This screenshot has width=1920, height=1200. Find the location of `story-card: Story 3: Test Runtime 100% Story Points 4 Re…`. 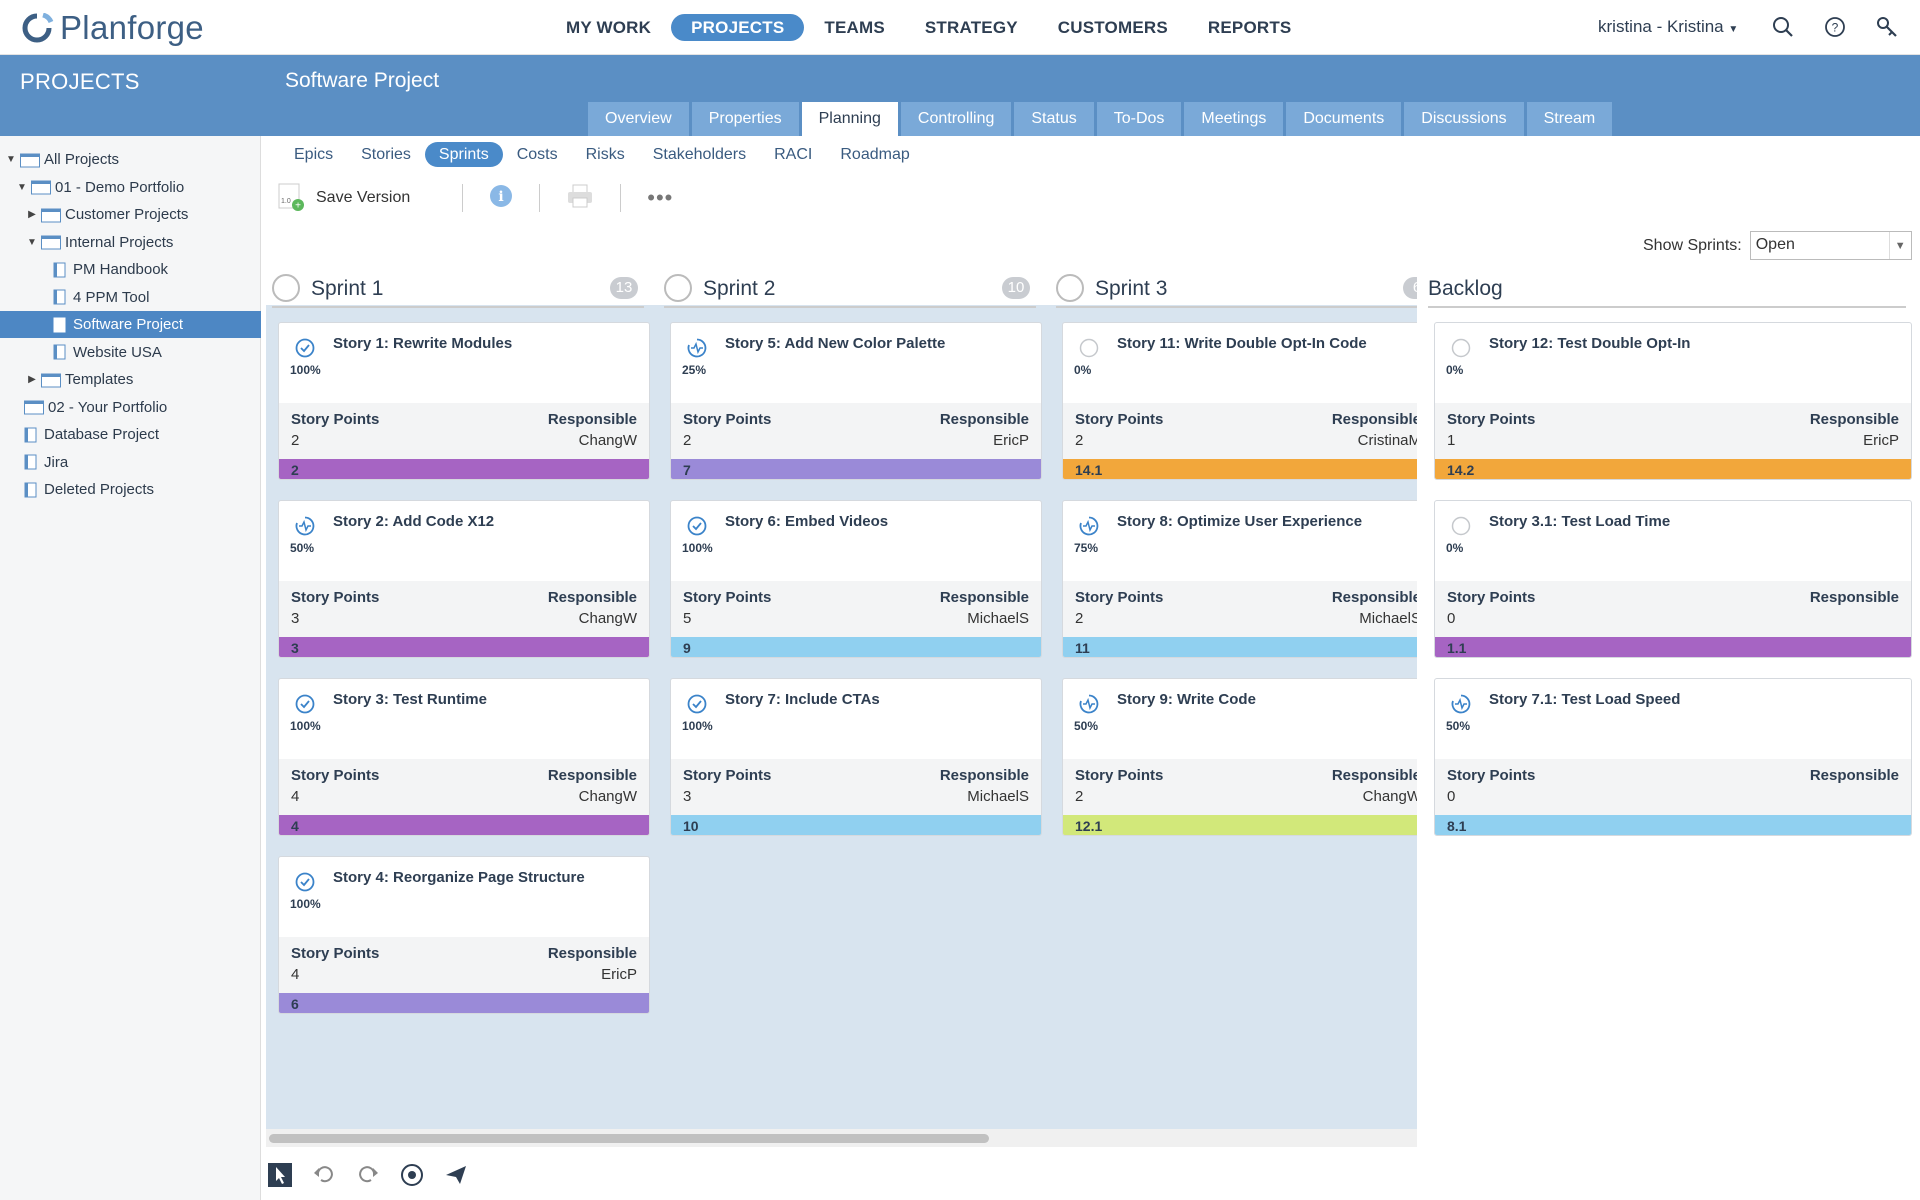

story-card: Story 3: Test Runtime 100% Story Points 4 Re… is located at coordinates (464, 757).